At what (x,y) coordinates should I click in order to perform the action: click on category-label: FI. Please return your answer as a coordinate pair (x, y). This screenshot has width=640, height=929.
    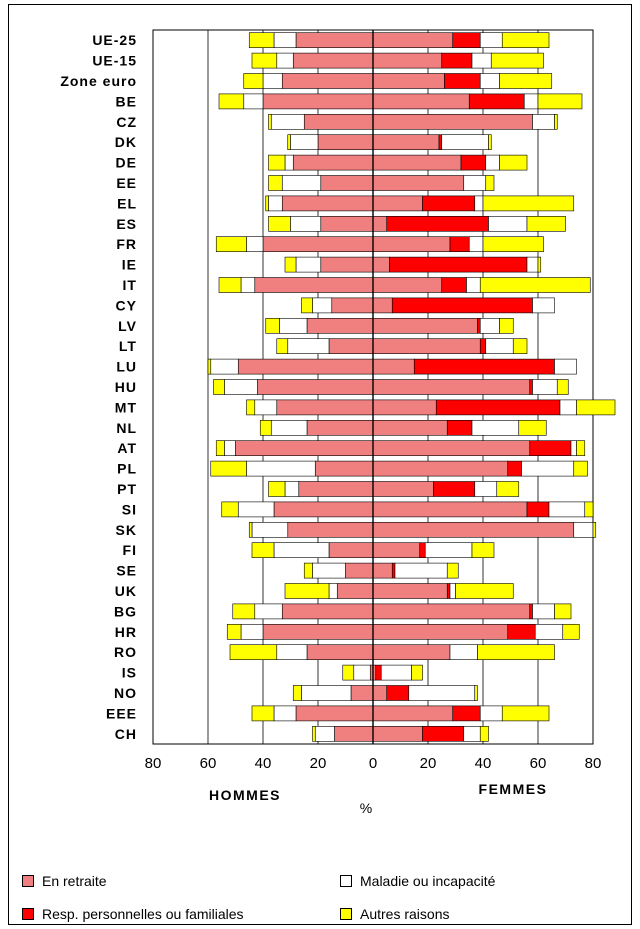
    Looking at the image, I should click on (130, 550).